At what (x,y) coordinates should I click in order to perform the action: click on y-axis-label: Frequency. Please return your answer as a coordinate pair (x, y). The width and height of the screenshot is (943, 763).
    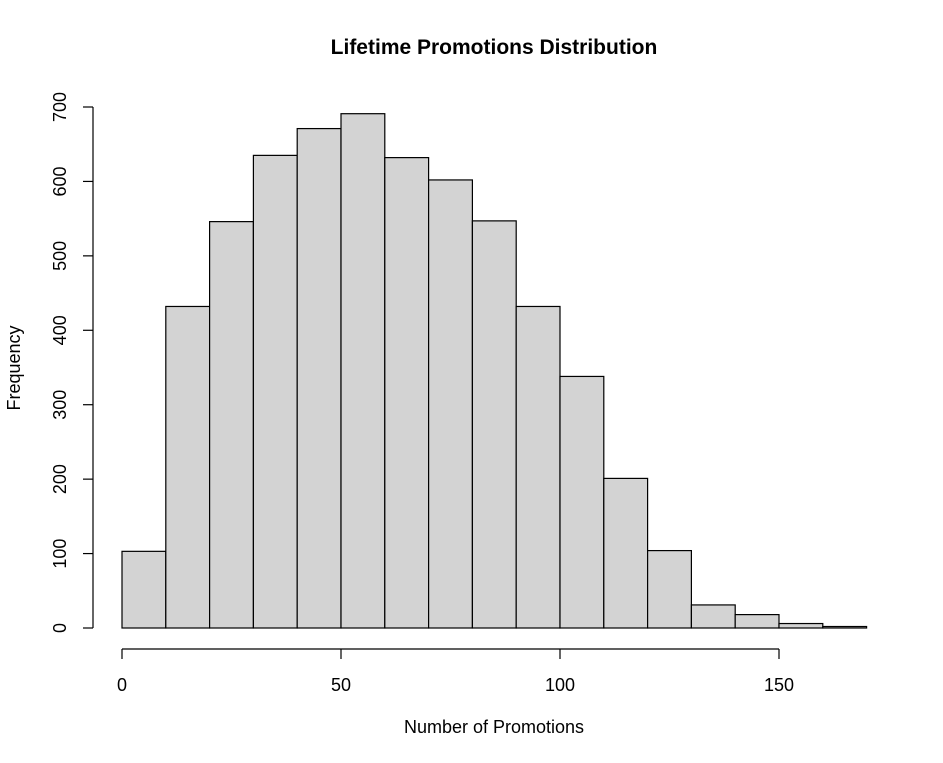
    Looking at the image, I should click on (14, 367).